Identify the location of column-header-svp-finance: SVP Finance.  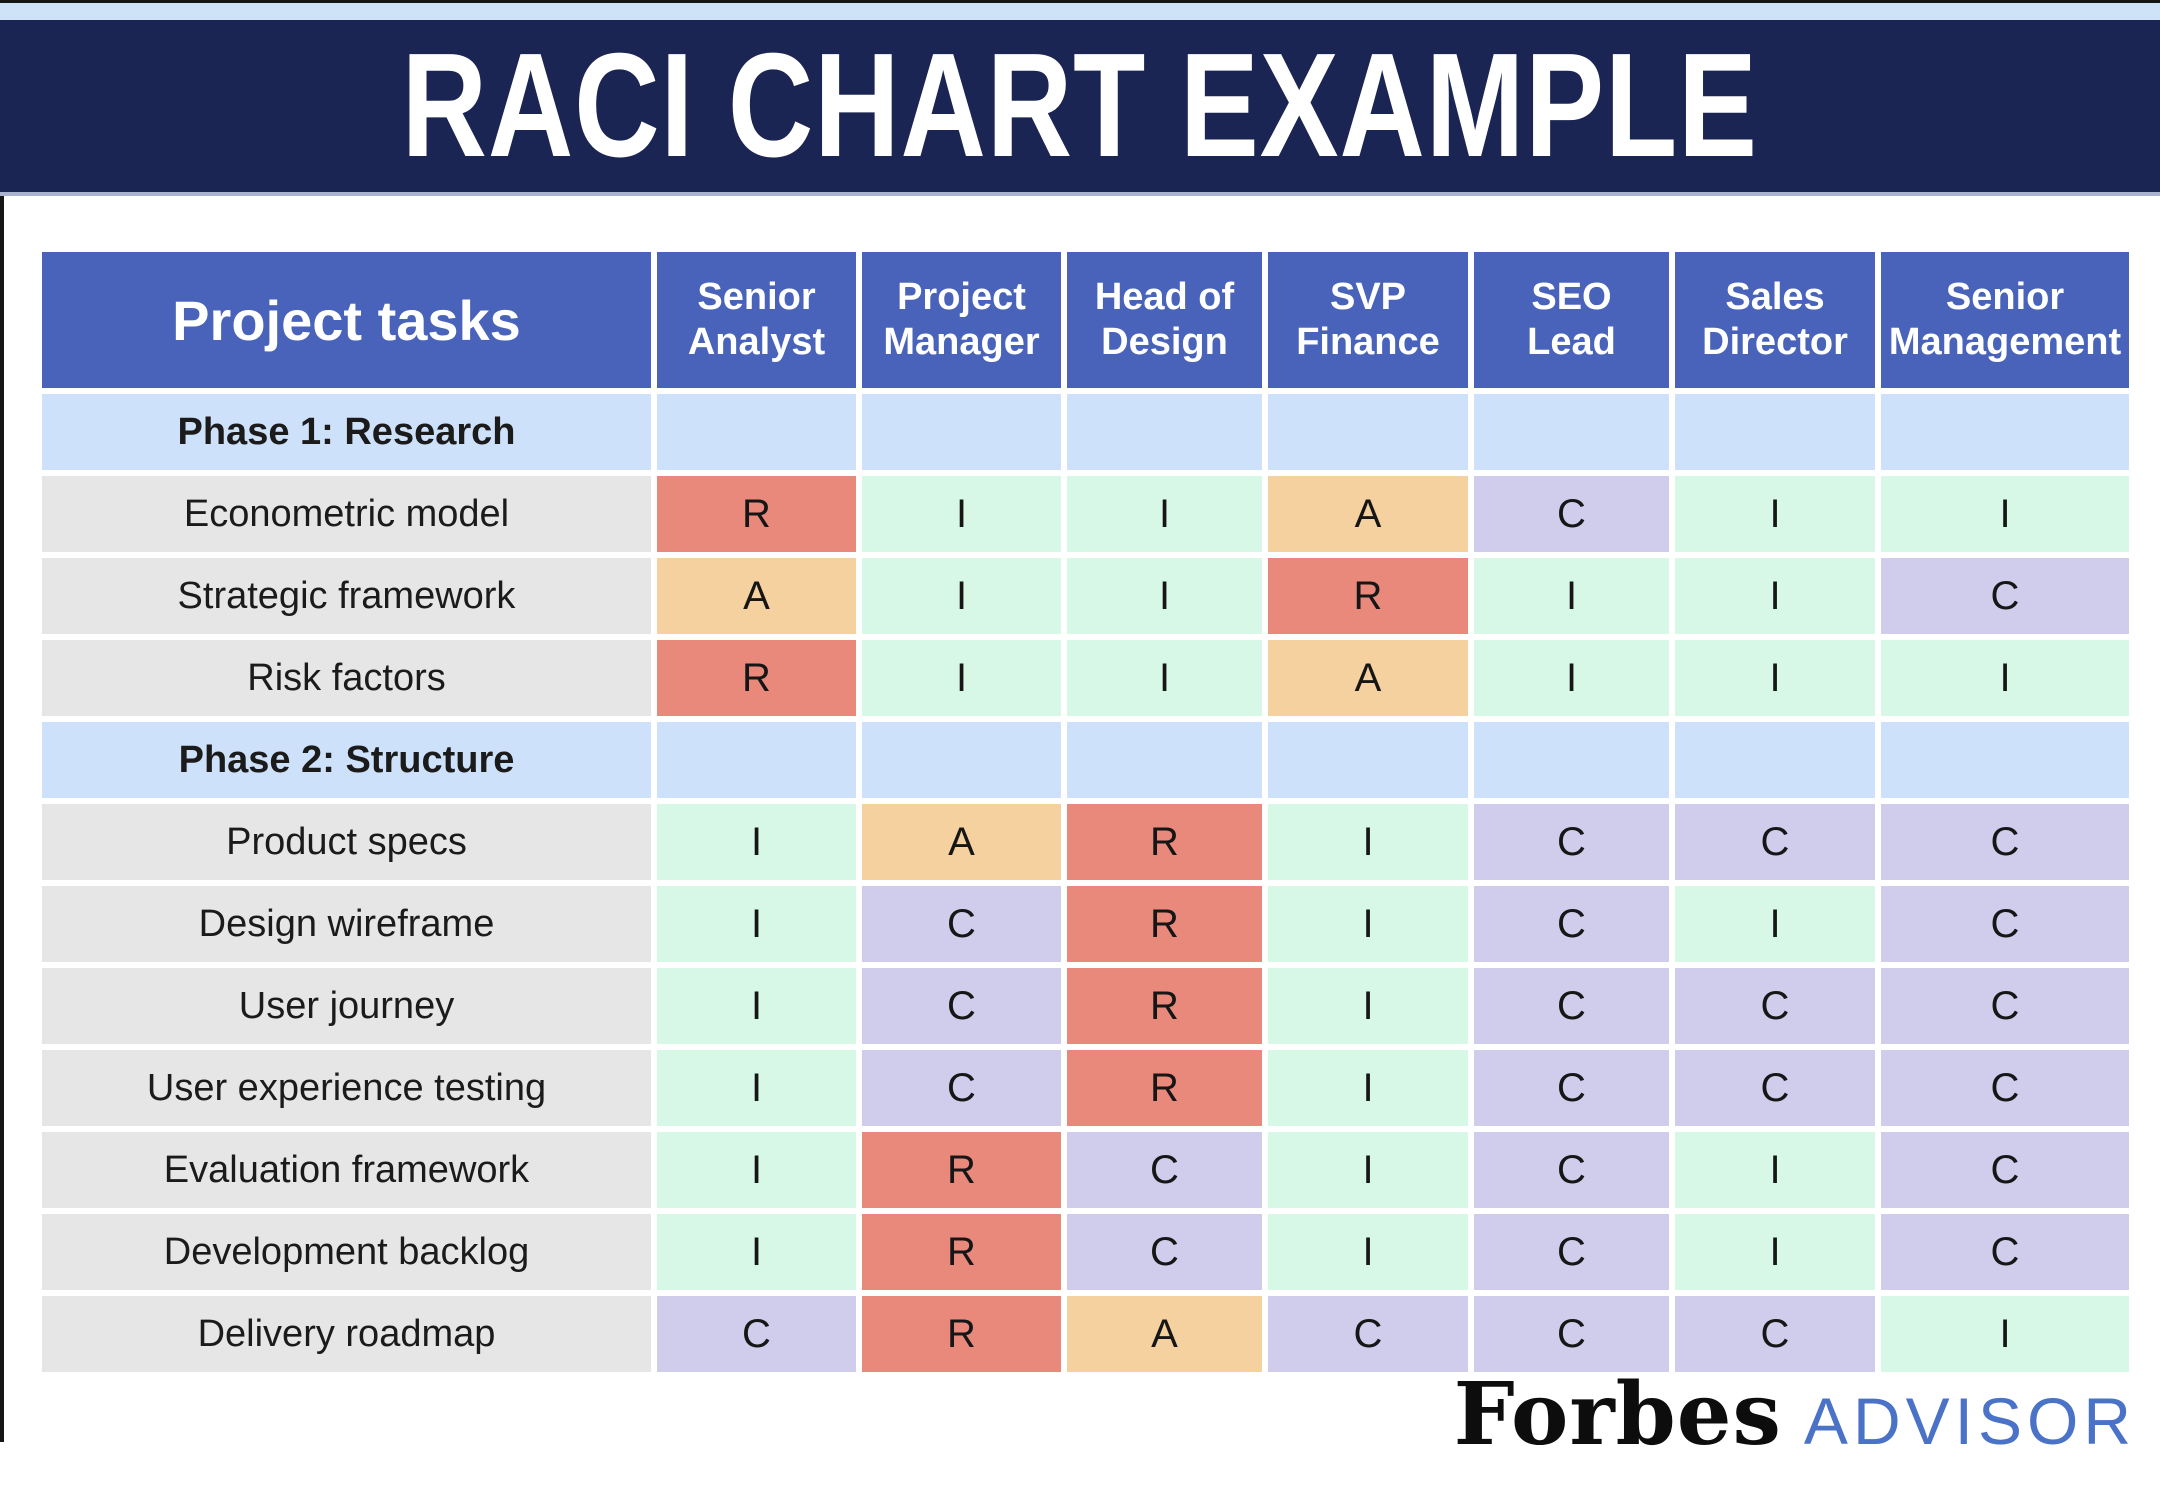
(1368, 320).